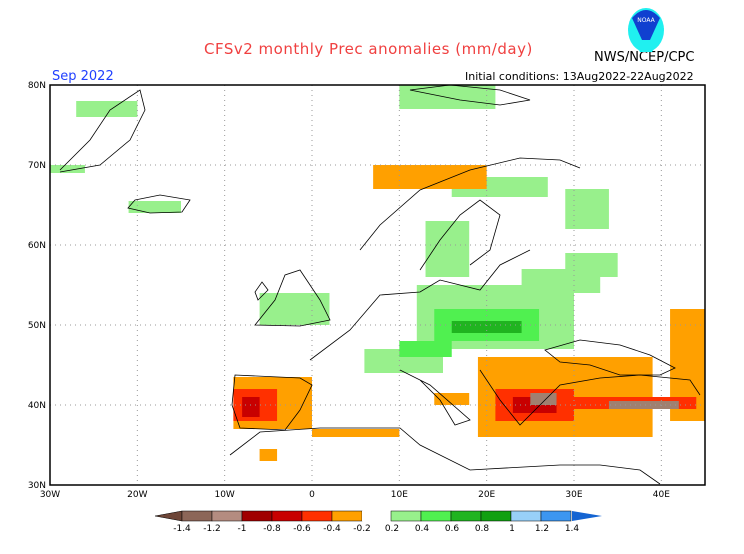 The width and height of the screenshot is (744, 554). I want to click on colorbar-label: -0.4, so click(332, 529).